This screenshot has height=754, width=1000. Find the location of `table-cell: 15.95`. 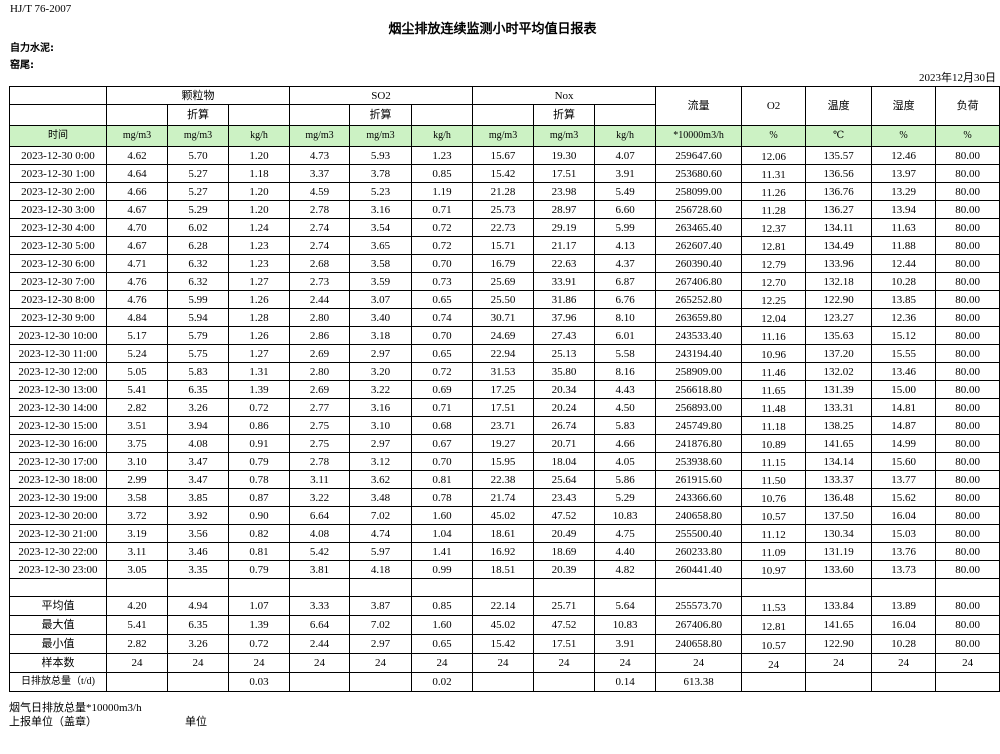

table-cell: 15.95 is located at coordinates (503, 461).